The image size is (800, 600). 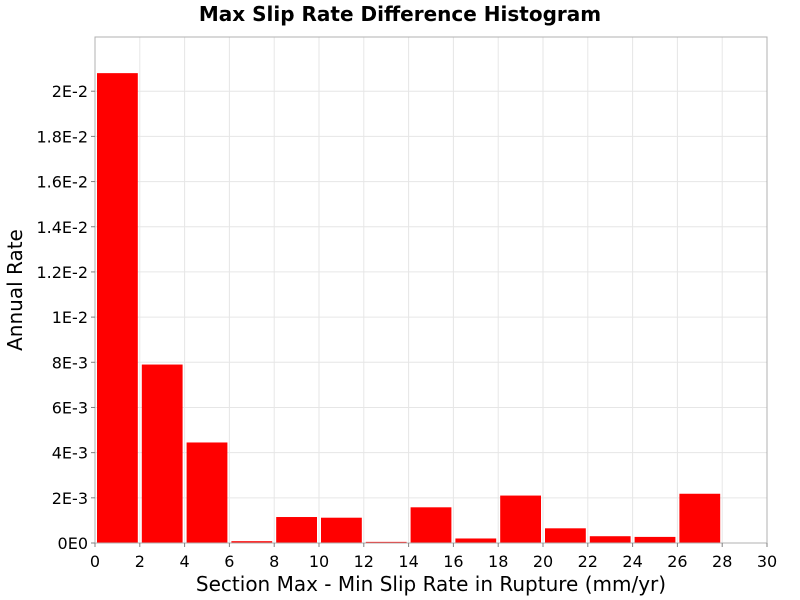 I want to click on x-tick-label: 2, so click(x=140, y=561).